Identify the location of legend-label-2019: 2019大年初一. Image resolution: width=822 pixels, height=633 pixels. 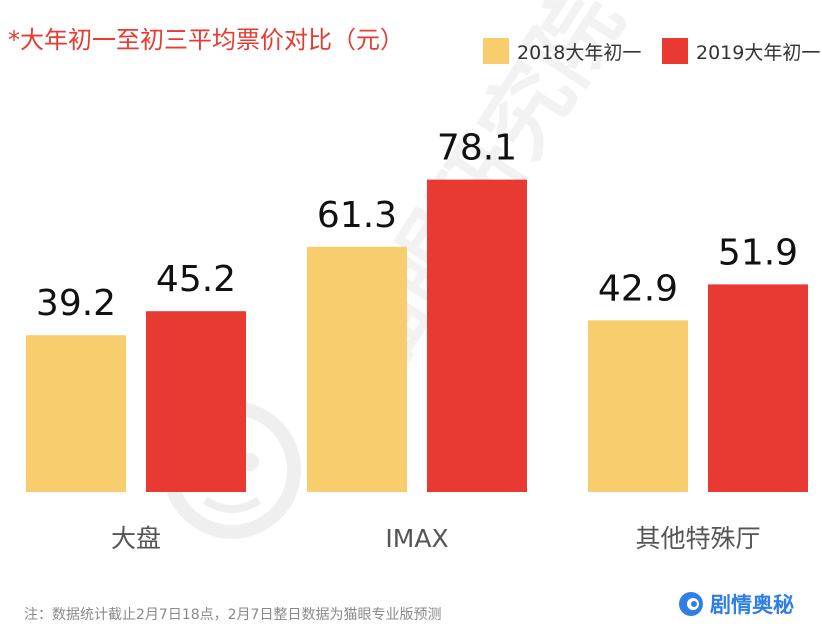
(758, 52).